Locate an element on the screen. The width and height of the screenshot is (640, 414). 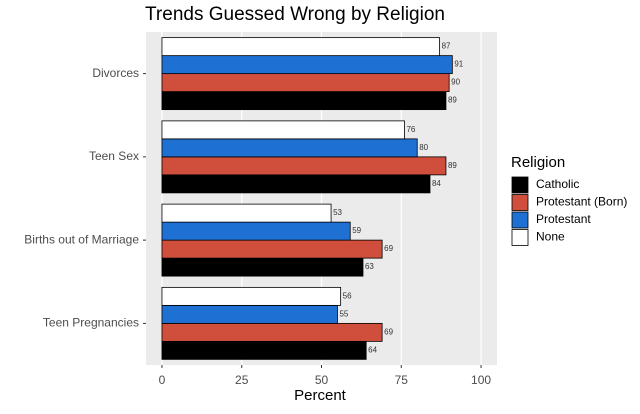
x-tick-label: 50 is located at coordinates (322, 380).